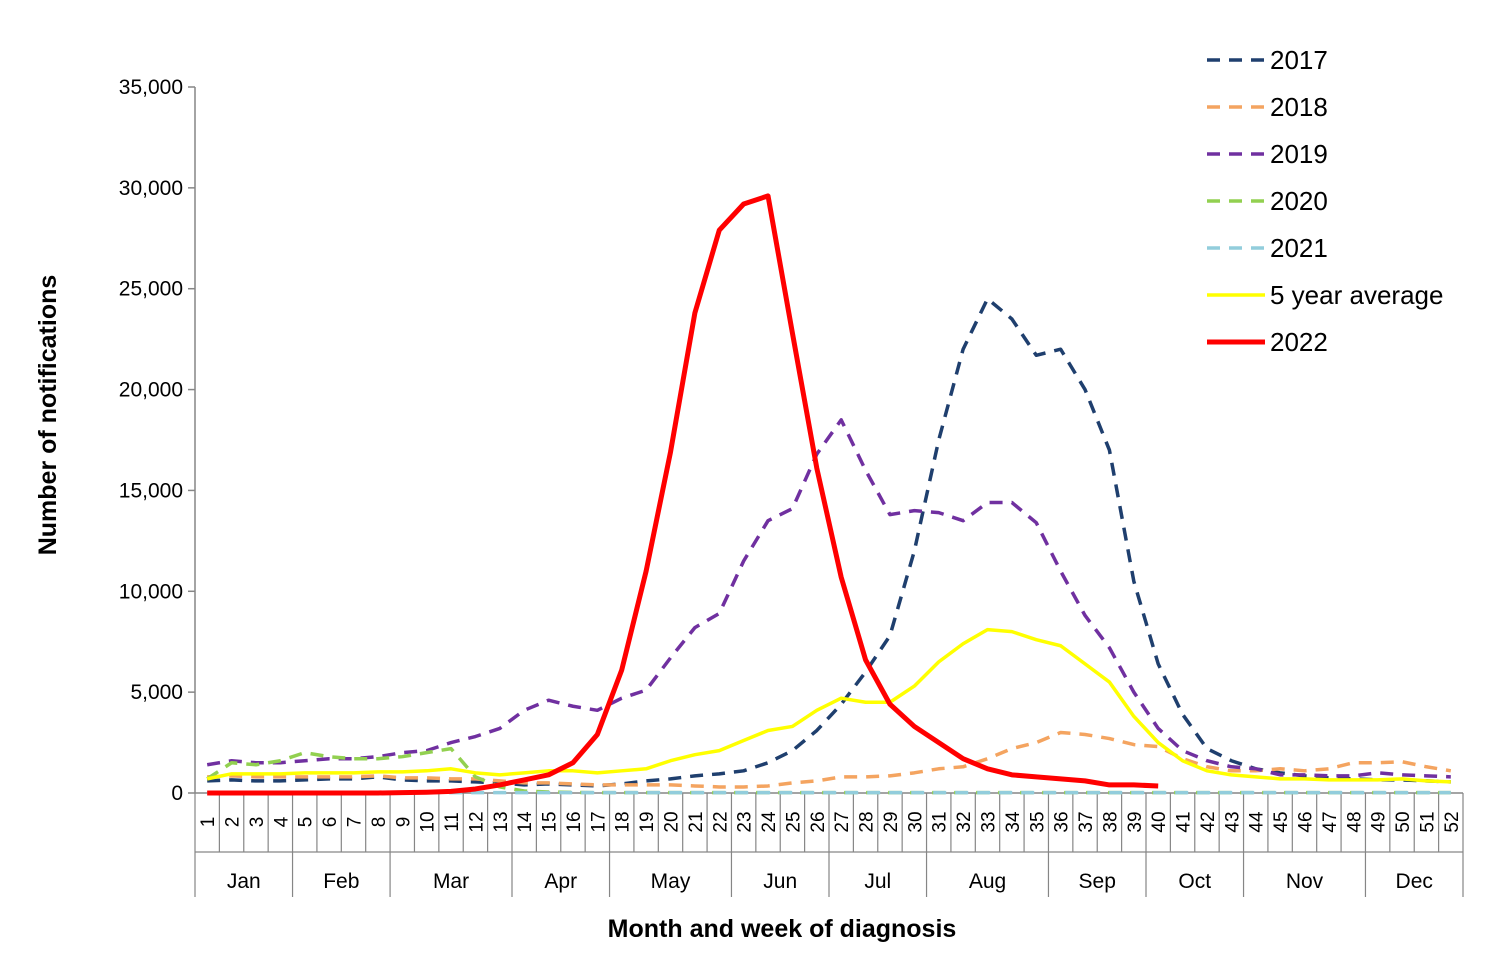 This screenshot has height=977, width=1500. Describe the element at coordinates (867, 821) in the screenshot. I see `week-label: 28` at that location.